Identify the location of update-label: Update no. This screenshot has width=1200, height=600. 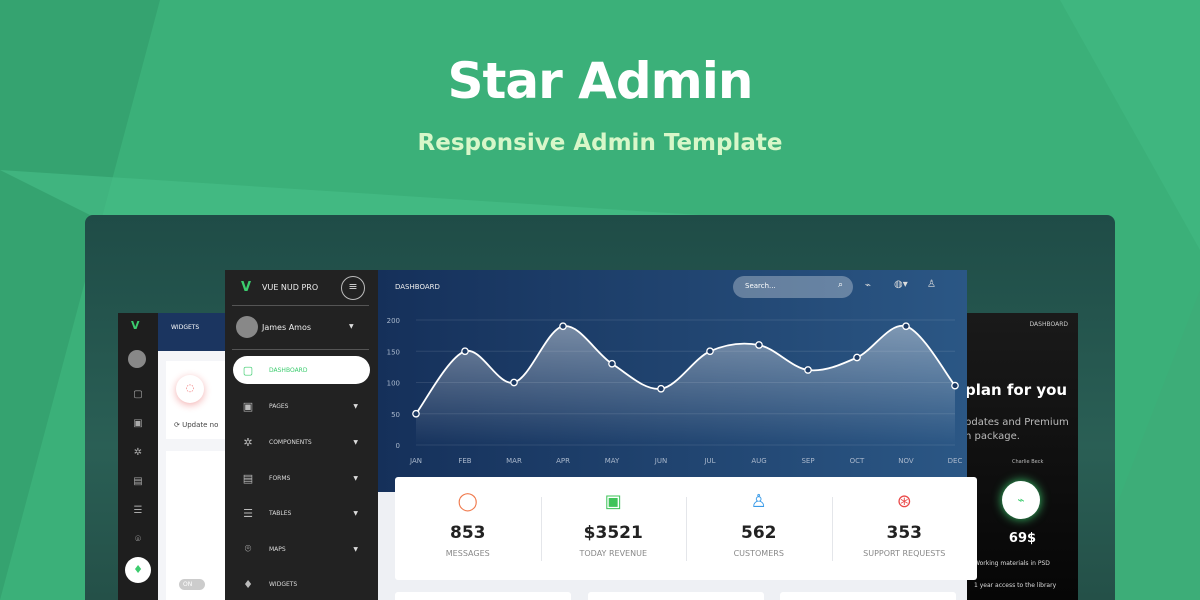
(200, 425).